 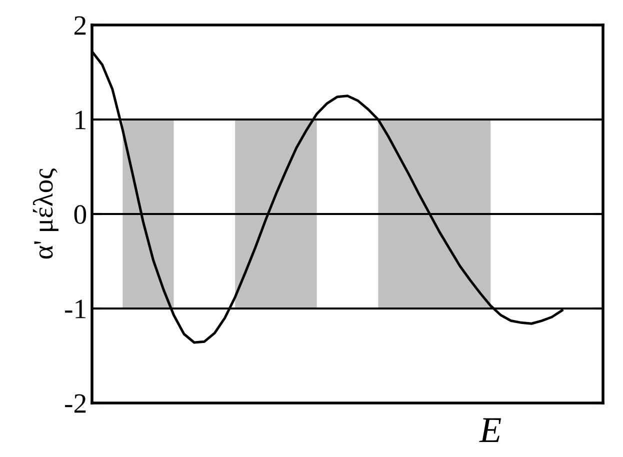 I want to click on y-tick-label: -2, so click(x=75, y=403).